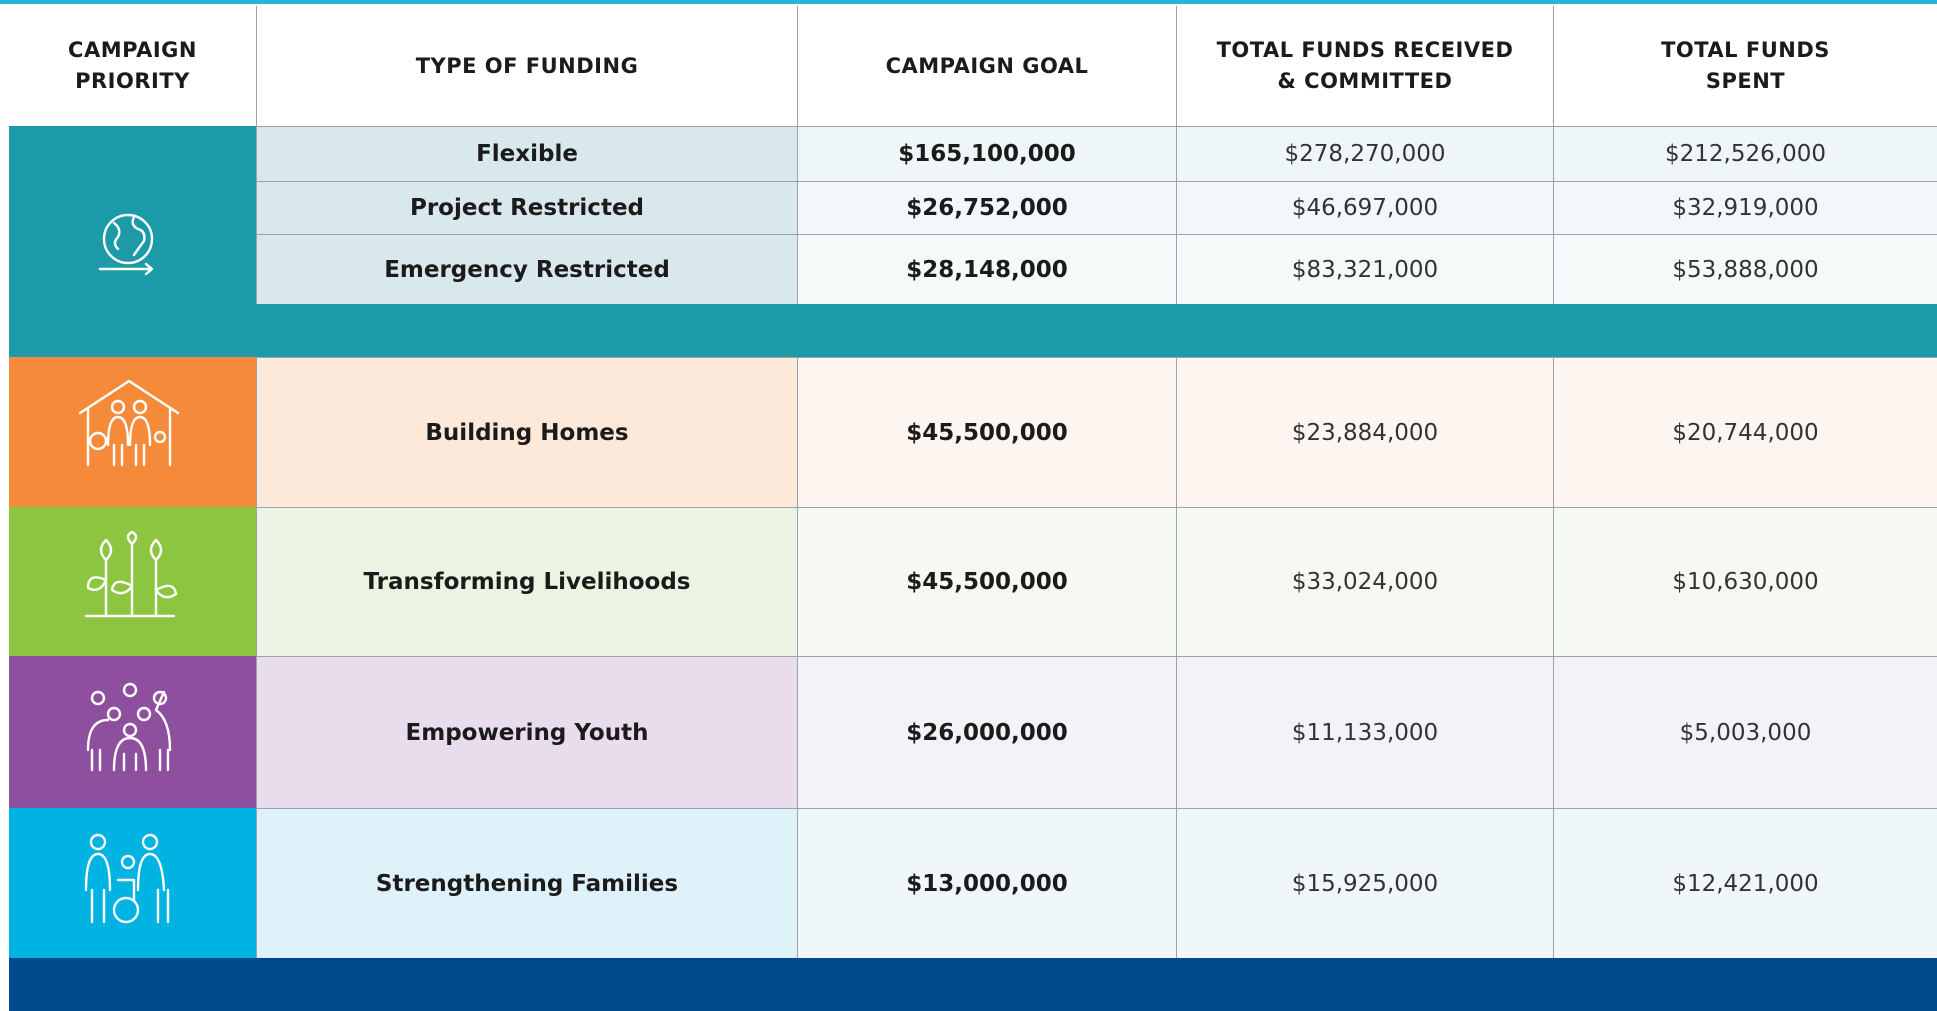  I want to click on youth-icon, so click(129, 727).